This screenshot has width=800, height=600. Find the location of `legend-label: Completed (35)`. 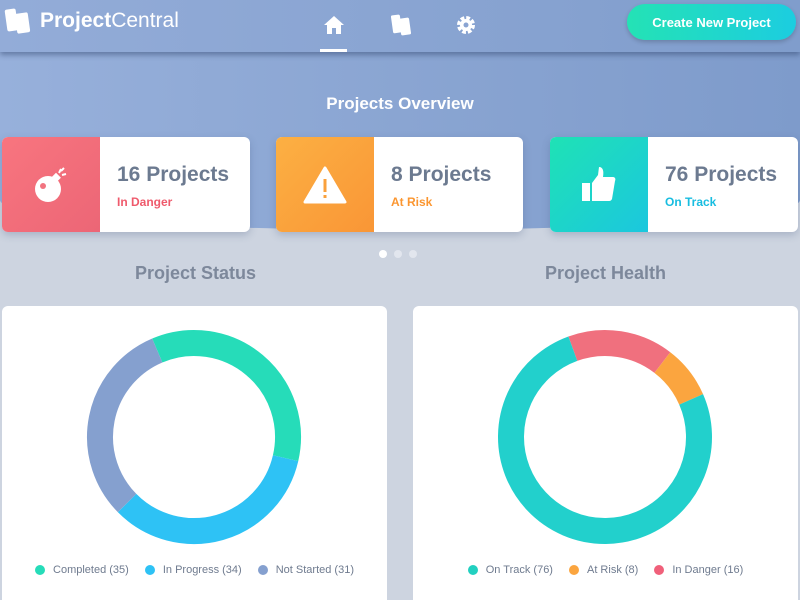

legend-label: Completed (35) is located at coordinates (91, 570).